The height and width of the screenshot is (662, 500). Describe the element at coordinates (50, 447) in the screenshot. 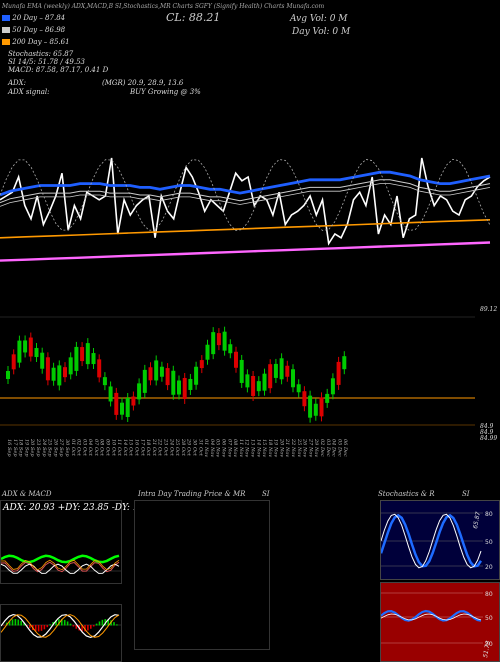

I see `date-label: 25 Sep` at that location.